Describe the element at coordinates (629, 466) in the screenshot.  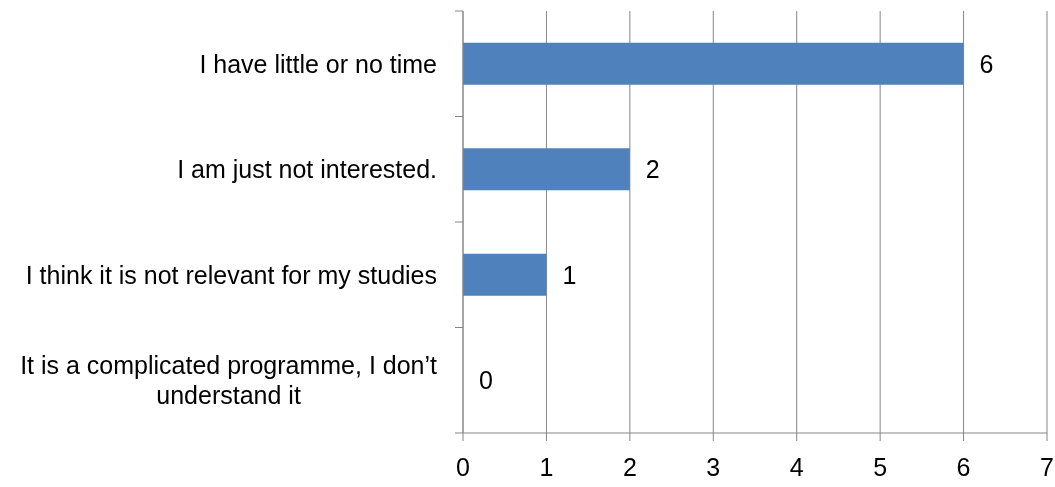
I see `x-tick-label: 2` at that location.